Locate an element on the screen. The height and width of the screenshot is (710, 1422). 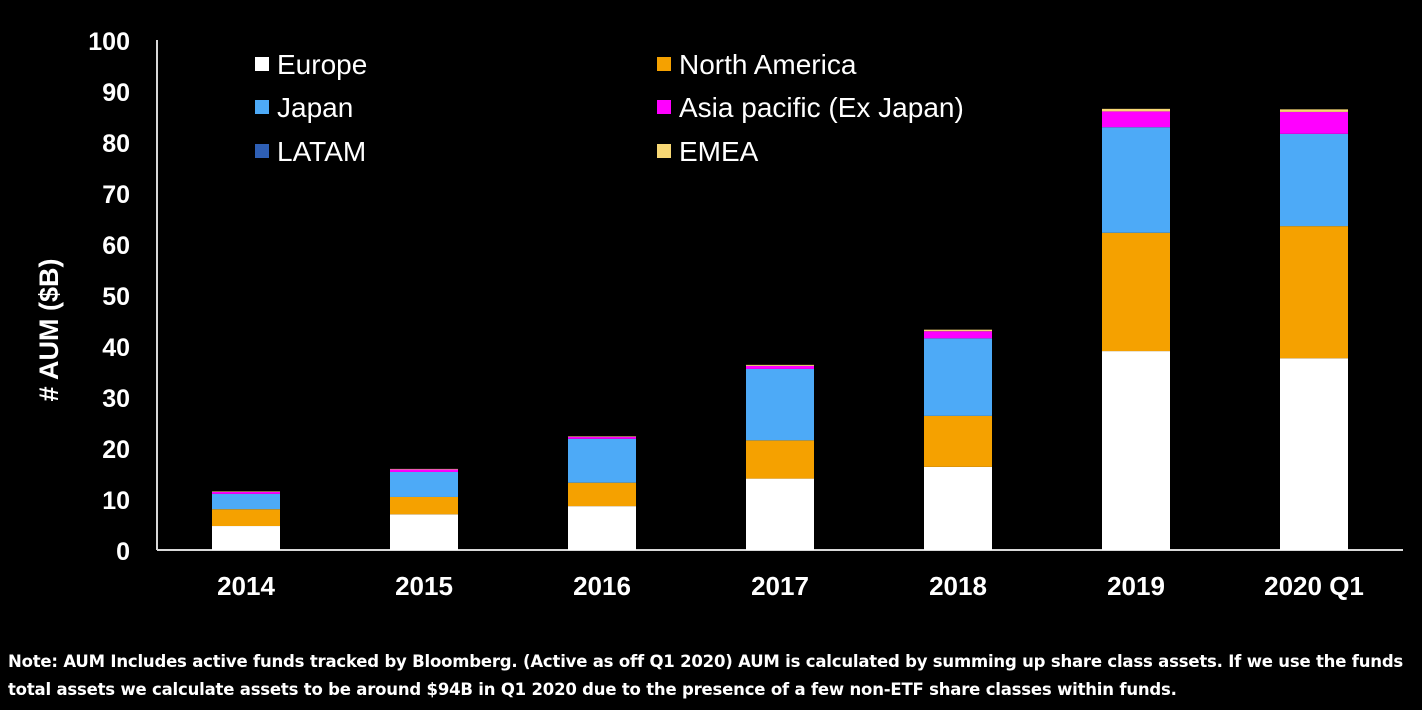
y-tick-label: 0 is located at coordinates (123, 552).